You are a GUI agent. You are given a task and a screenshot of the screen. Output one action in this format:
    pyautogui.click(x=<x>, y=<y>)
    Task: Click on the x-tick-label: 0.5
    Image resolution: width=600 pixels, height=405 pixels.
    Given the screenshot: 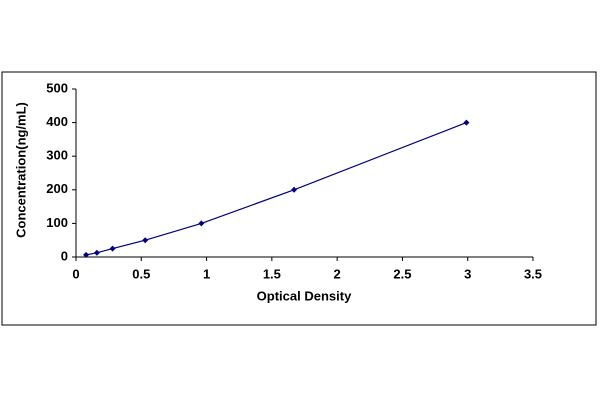 What is the action you would take?
    pyautogui.click(x=141, y=273)
    